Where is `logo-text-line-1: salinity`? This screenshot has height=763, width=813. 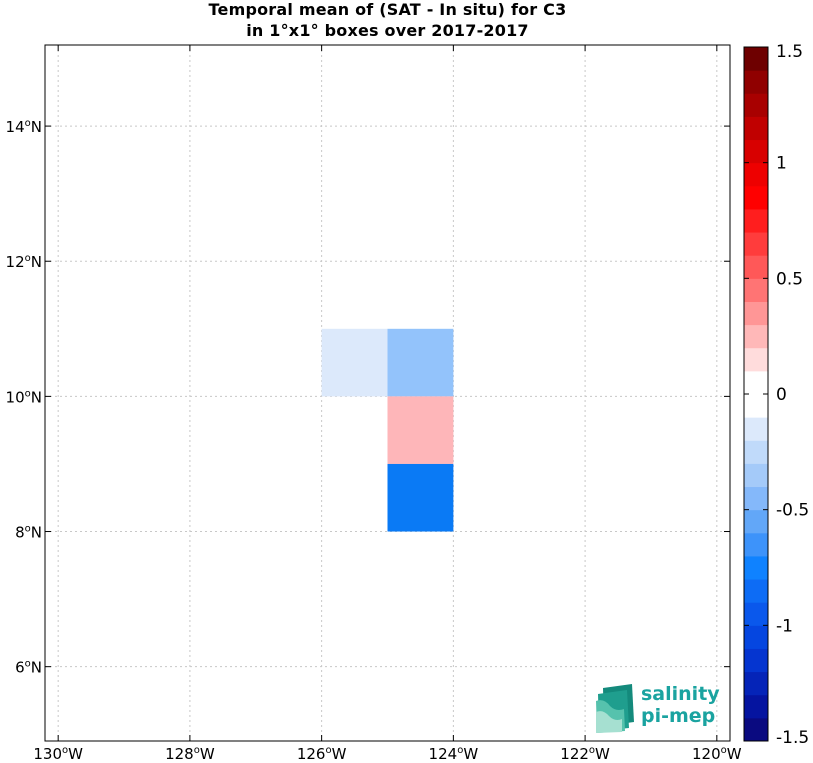
logo-text-line-1: salinity is located at coordinates (680, 694).